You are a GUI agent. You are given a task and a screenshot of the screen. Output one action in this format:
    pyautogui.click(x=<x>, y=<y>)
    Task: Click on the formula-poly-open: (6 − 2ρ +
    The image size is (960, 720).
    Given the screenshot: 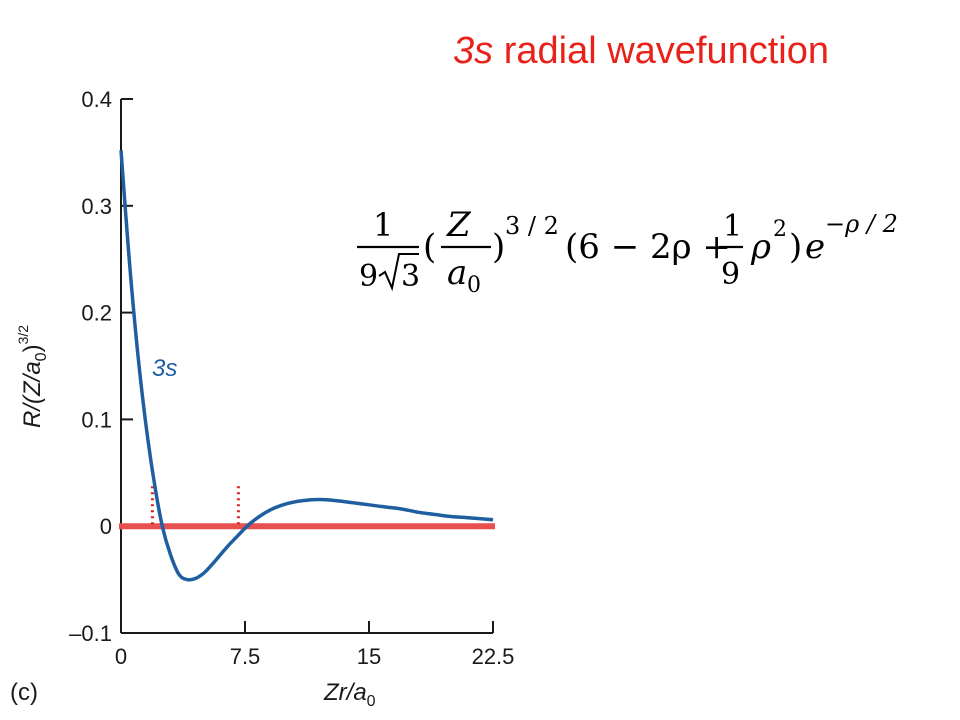 What is the action you would take?
    pyautogui.click(x=648, y=247)
    